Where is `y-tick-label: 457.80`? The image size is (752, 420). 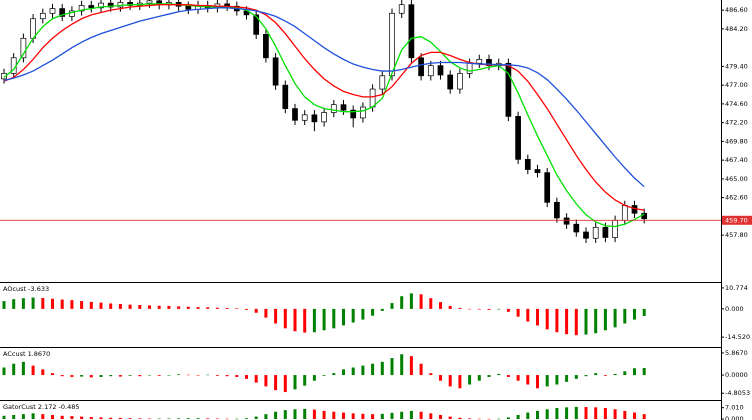
y-tick-label: 457.80 is located at coordinates (736, 235).